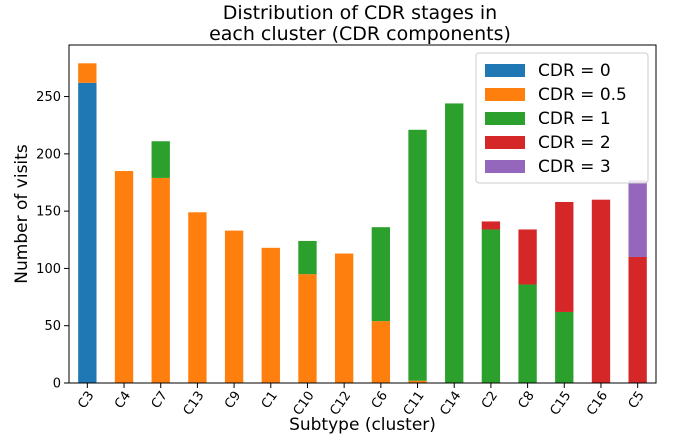 The image size is (675, 438). What do you see at coordinates (48, 212) in the screenshot?
I see `y-tick-label: 150` at bounding box center [48, 212].